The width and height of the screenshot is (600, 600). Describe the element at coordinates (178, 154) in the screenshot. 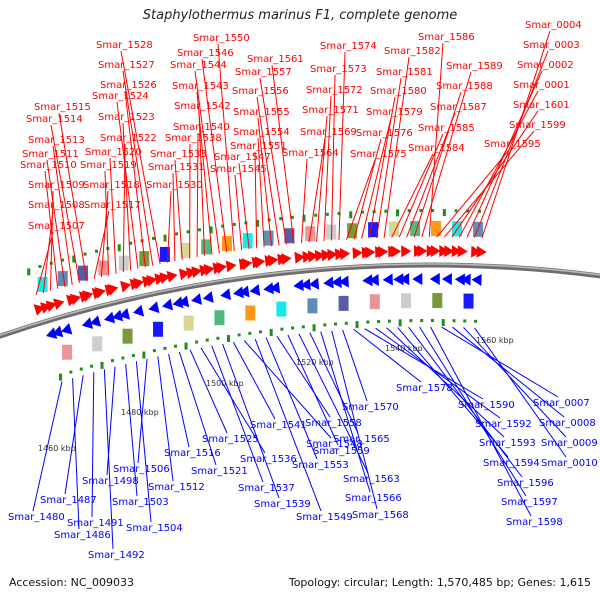

I see `forward-gene-label: Smar_1533` at that location.